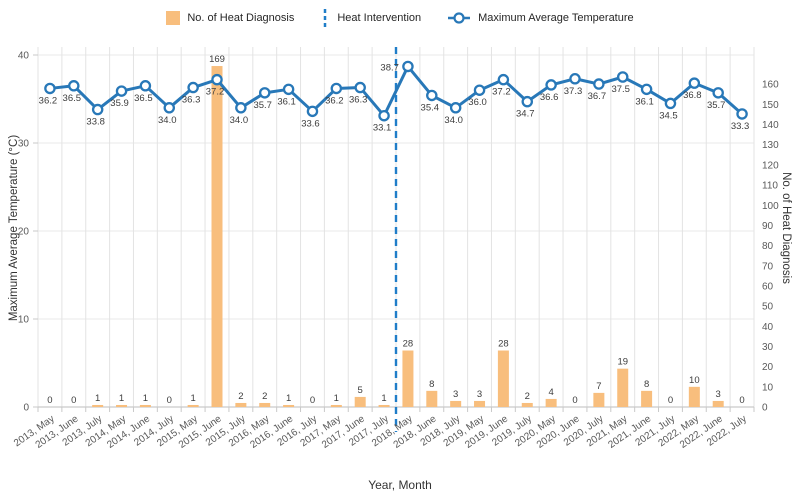  Describe the element at coordinates (550, 392) in the screenshot. I see `bar-value-label: 4` at that location.